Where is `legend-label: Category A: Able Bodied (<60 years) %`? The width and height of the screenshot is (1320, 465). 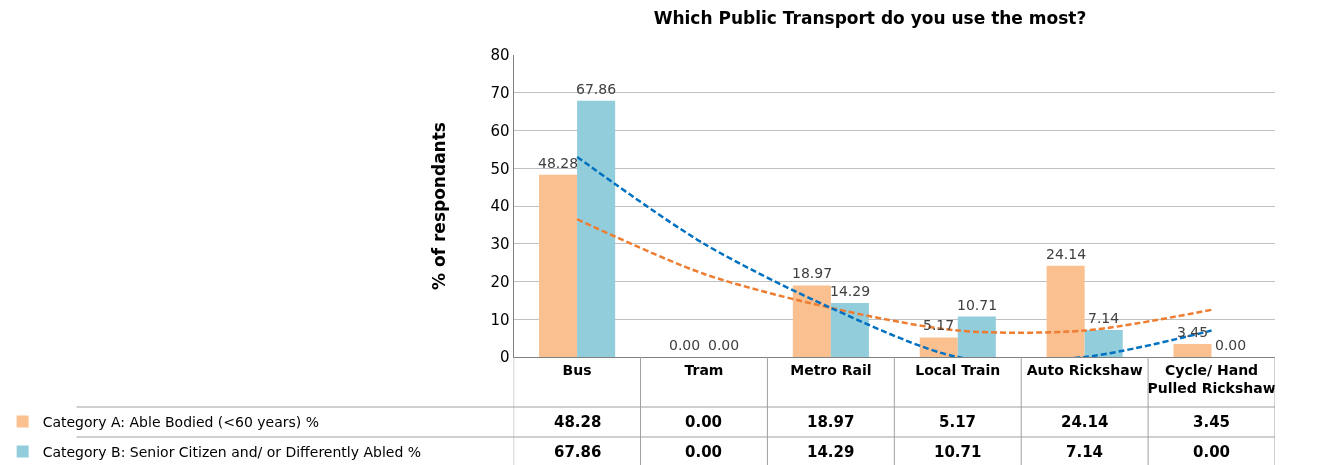 legend-label: Category A: Able Bodied (<60 years) % is located at coordinates (181, 422).